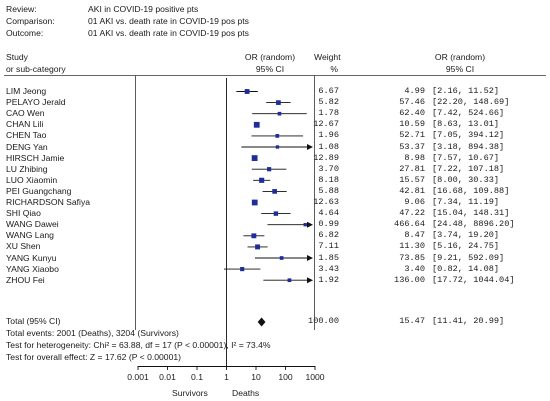  Describe the element at coordinates (328, 213) in the screenshot. I see `study-weight: 4.64` at that location.